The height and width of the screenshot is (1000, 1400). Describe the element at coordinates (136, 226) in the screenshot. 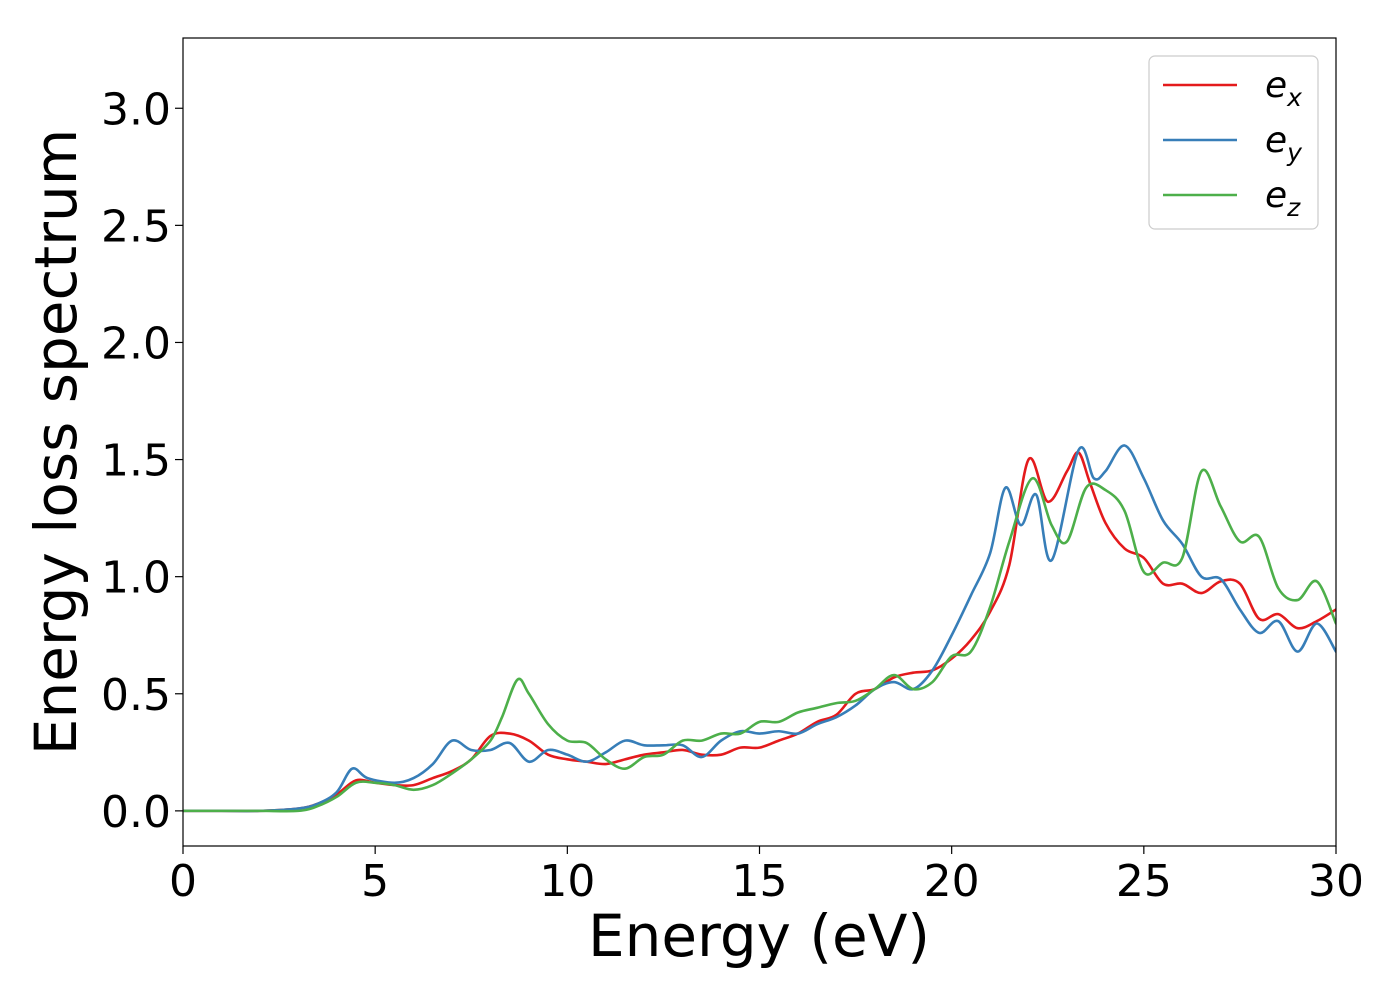

I see `y-tick-label: 2.5` at that location.